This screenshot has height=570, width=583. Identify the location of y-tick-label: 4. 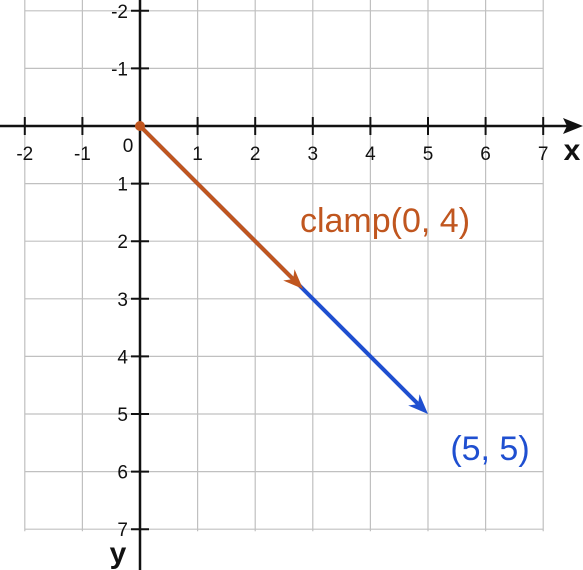
(122, 357).